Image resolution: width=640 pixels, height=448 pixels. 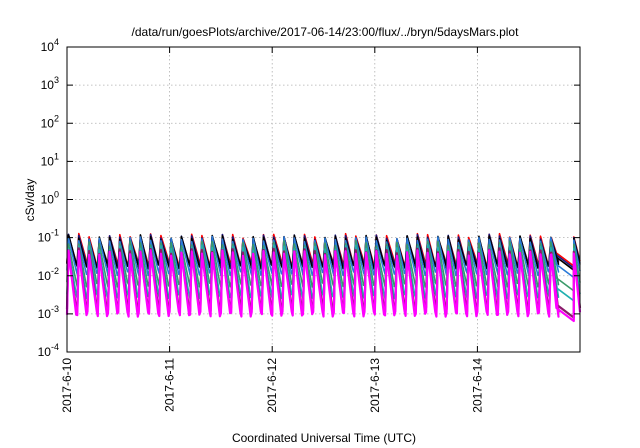 What do you see at coordinates (30, 200) in the screenshot?
I see `y-axis-label: cSv/day` at bounding box center [30, 200].